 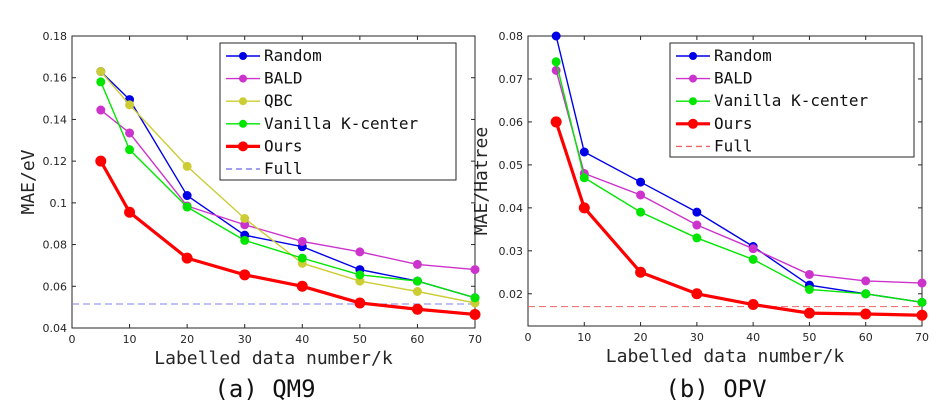 What do you see at coordinates (28, 181) in the screenshot?
I see `y-axis-label: MAE/eV` at bounding box center [28, 181].